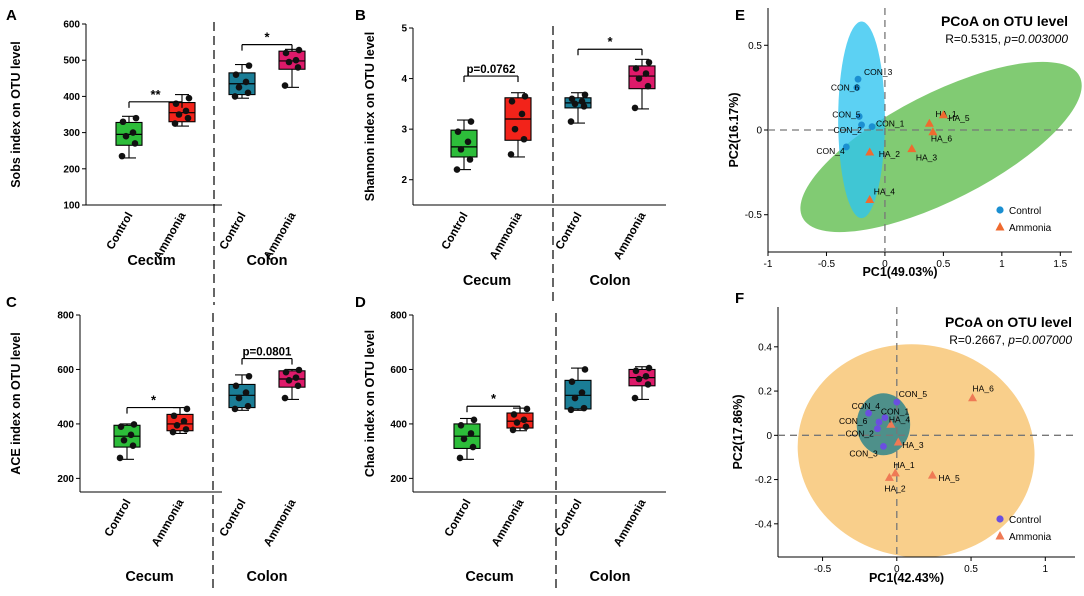 Image resolution: width=1084 pixels, height=596 pixels. What do you see at coordinates (1046, 569) in the screenshot?
I see `x-tick-label: 1` at bounding box center [1046, 569].